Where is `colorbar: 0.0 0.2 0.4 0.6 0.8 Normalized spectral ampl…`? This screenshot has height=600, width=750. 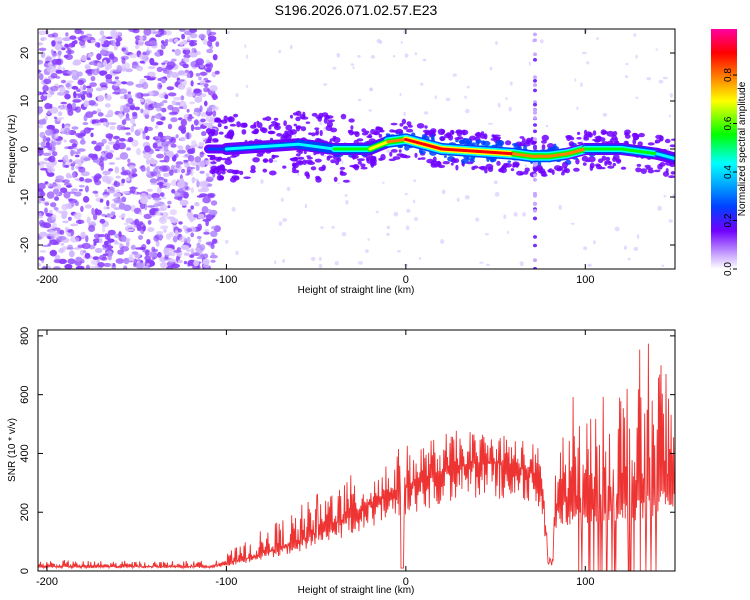
colorbar: 0.0 0.2 0.4 0.6 0.8 Normalized spectral ampl… is located at coordinates (729, 152).